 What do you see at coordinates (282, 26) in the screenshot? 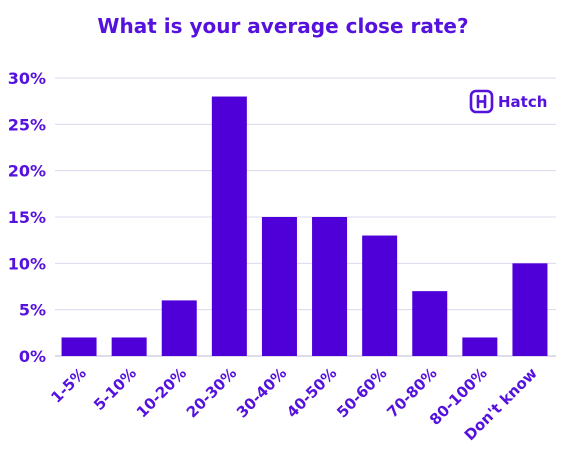
I see `chart-title: What is your average close rate?` at bounding box center [282, 26].